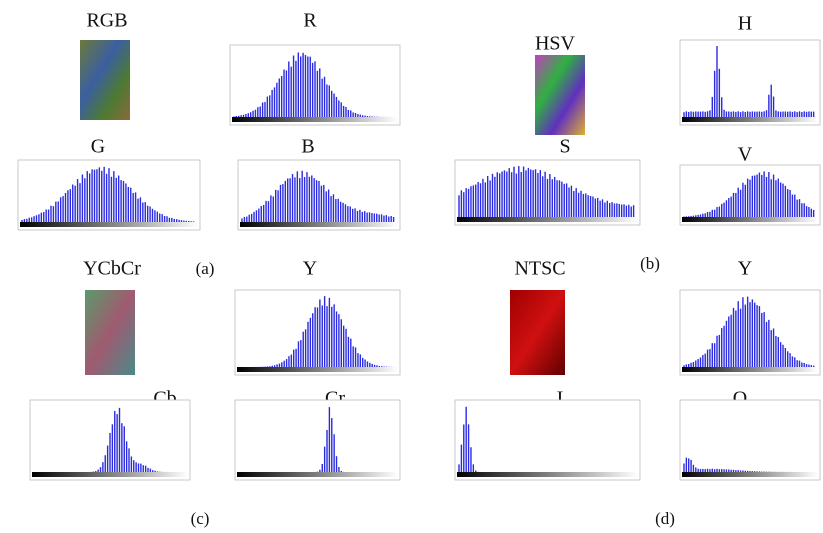  What do you see at coordinates (310, 21) in the screenshot?
I see `hist-title: R` at bounding box center [310, 21].